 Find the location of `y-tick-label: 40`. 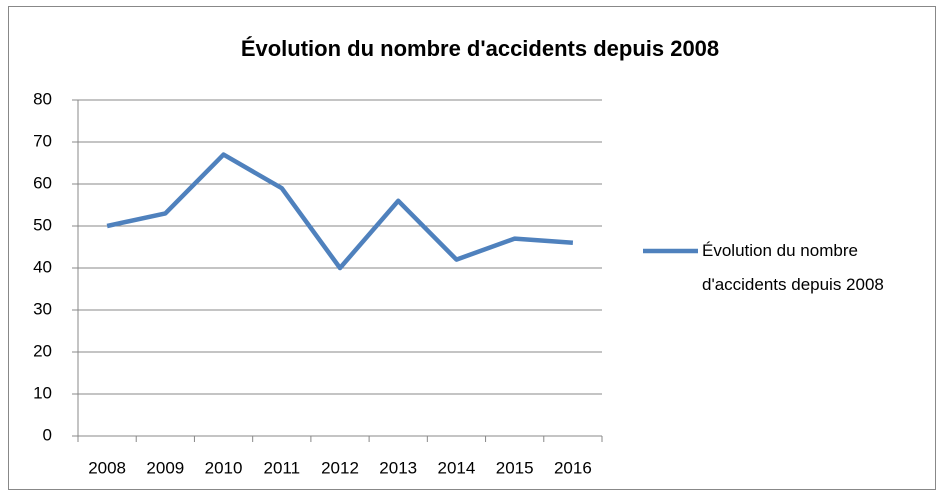

y-tick-label: 40 is located at coordinates (42, 266).